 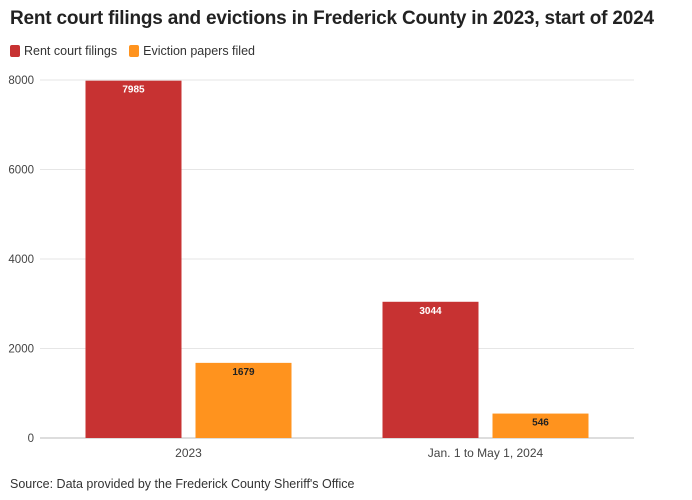 I want to click on data-label-eviction-papers-filed-0: 1679, so click(x=243, y=372).